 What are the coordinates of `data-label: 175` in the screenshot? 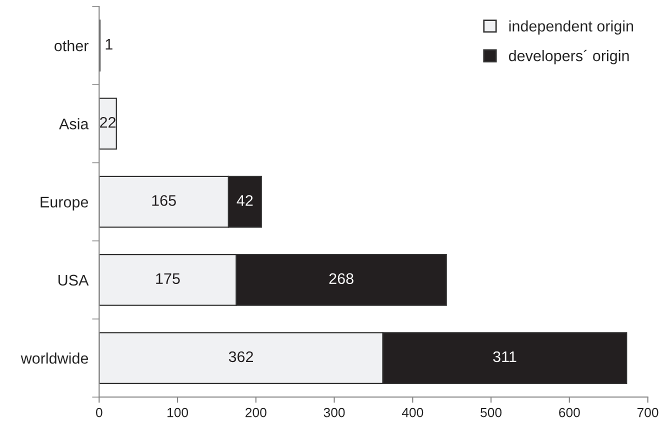 It's located at (168, 278).